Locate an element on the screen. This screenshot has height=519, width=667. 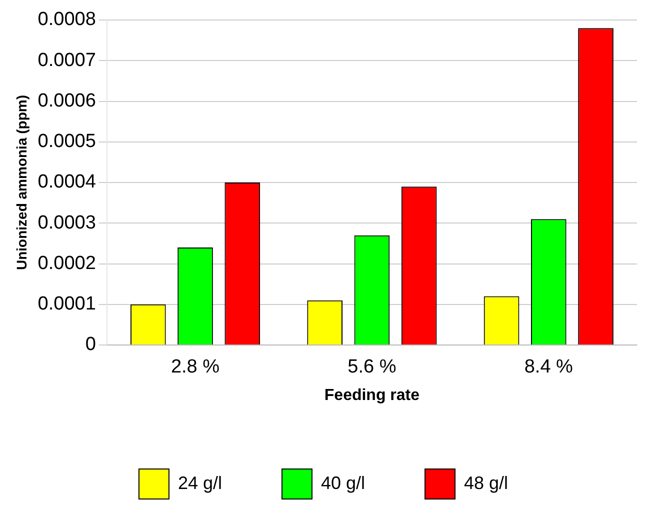
y-tick-label: 0.0003 is located at coordinates (67, 223).